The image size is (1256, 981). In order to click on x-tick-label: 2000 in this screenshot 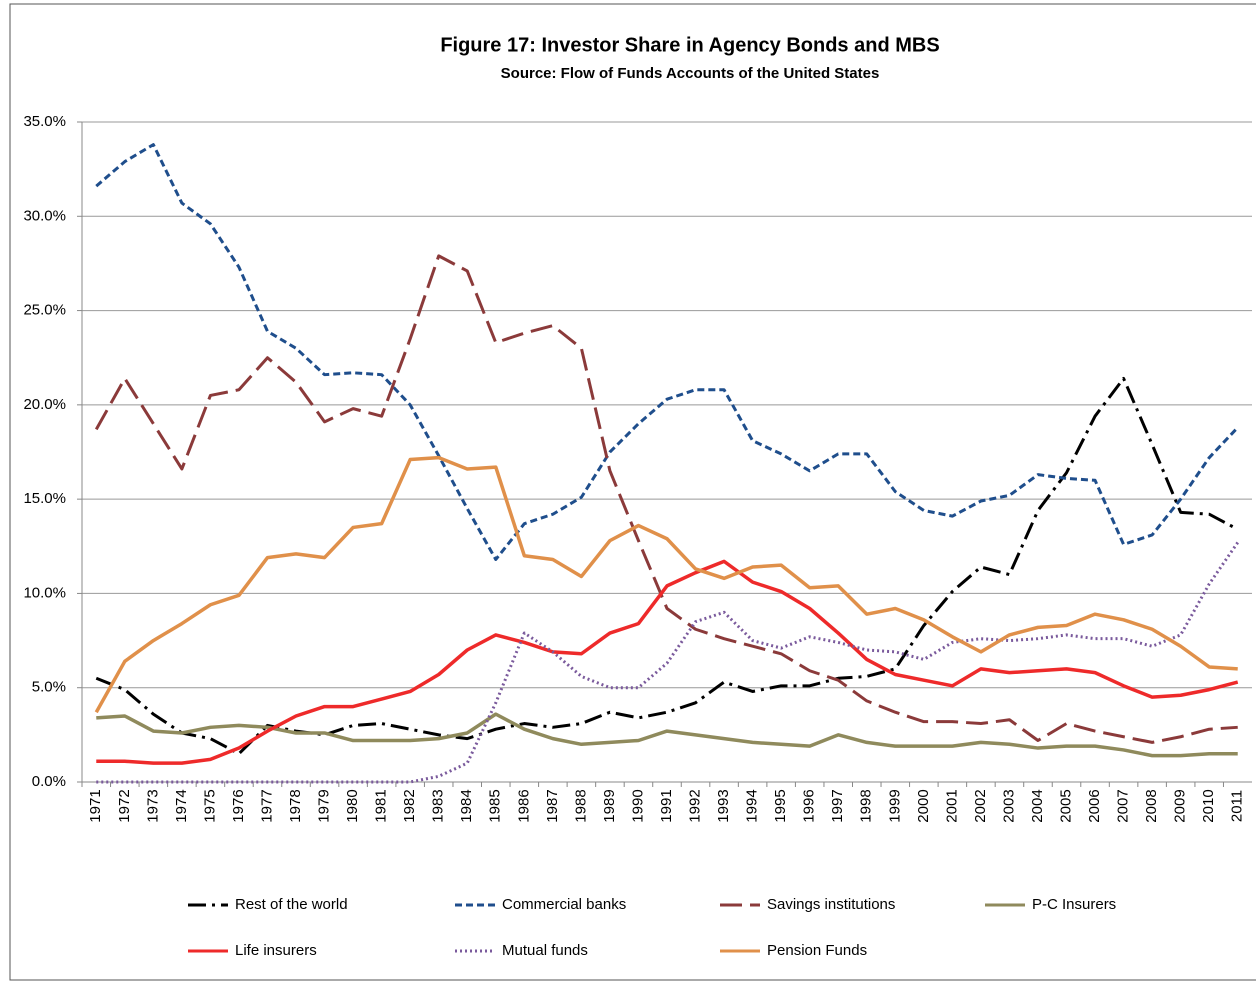, I will do `click(923, 805)`.